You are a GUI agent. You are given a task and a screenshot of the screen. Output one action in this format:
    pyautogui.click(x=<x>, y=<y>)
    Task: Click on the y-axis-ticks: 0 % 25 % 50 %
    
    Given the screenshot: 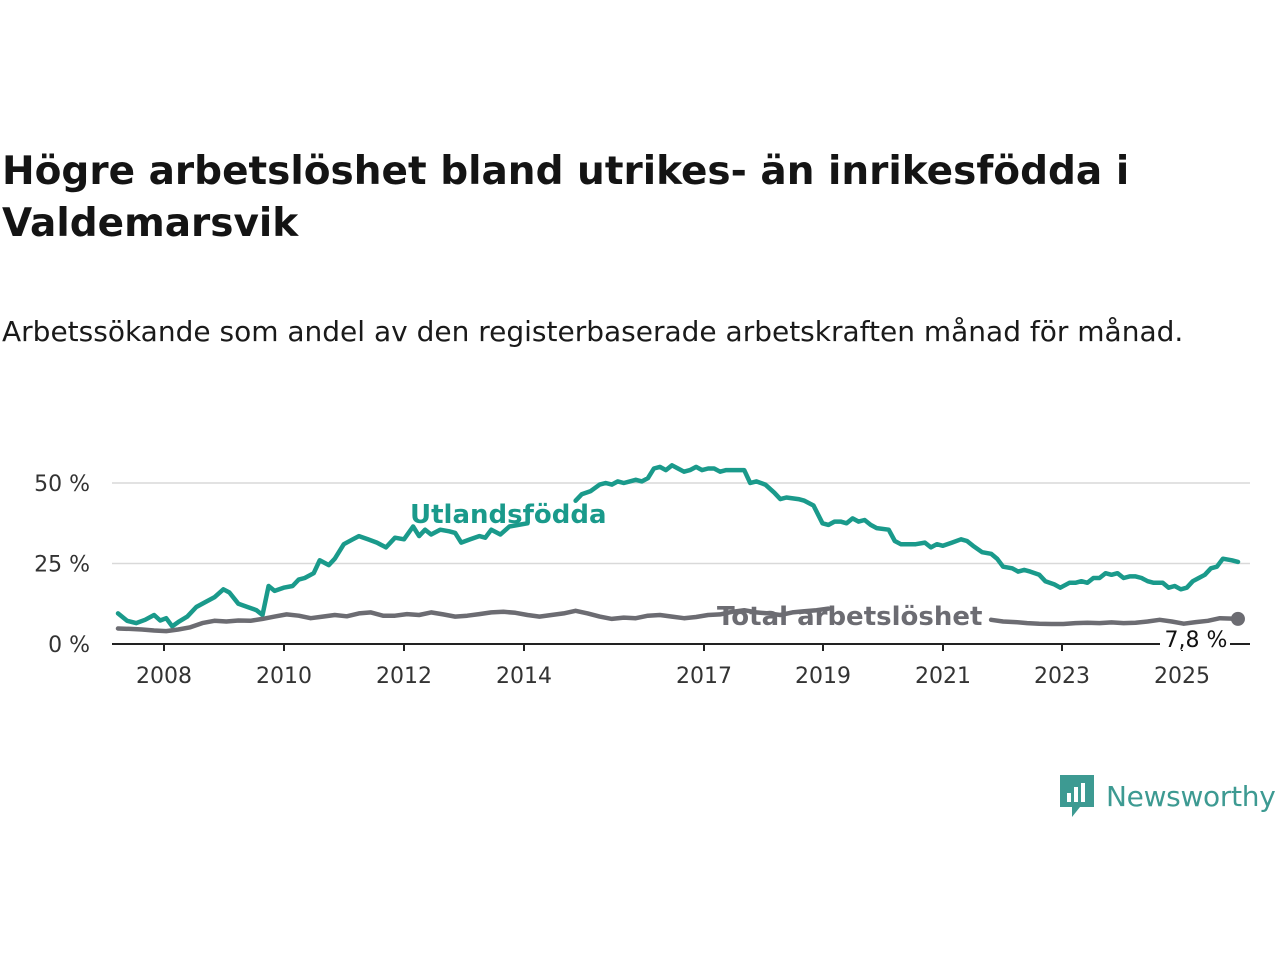 What is the action you would take?
    pyautogui.click(x=62, y=565)
    